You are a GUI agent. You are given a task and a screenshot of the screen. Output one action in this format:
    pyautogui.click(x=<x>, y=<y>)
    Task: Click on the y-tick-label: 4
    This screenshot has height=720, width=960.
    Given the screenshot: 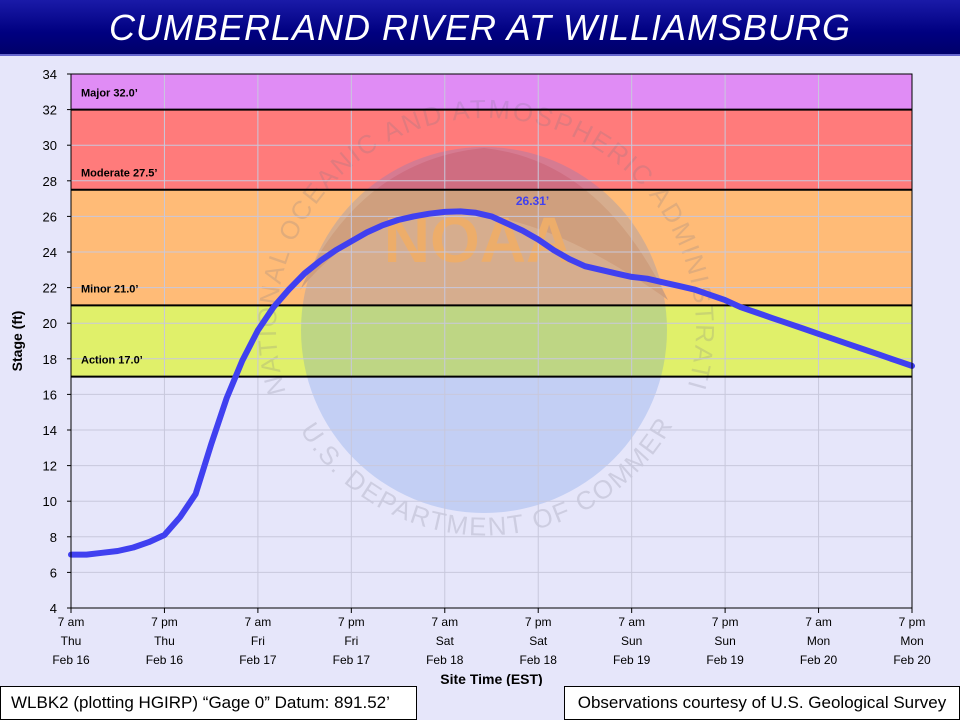 What is the action you would take?
    pyautogui.click(x=53, y=608)
    